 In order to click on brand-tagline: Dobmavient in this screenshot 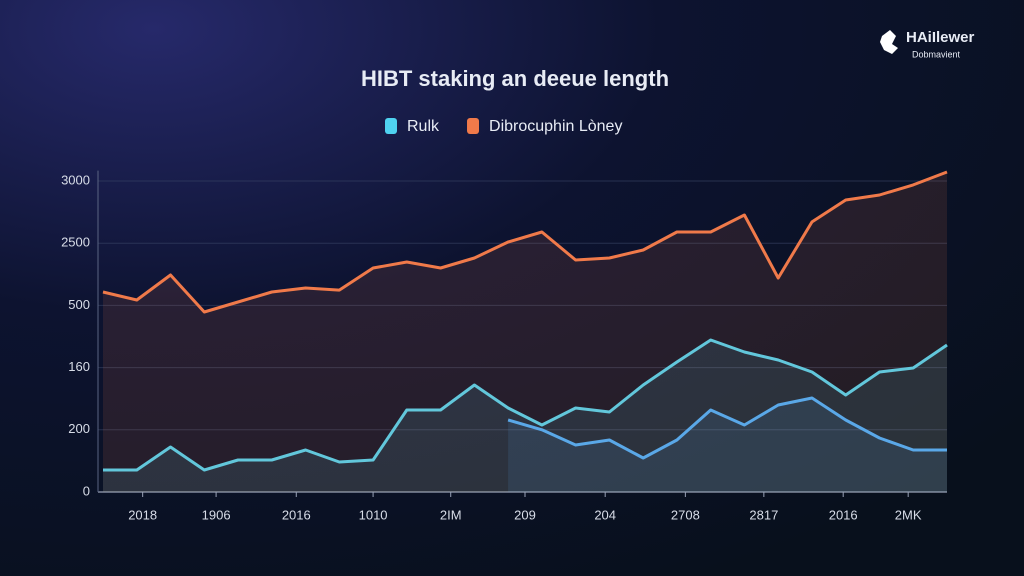, I will do `click(936, 54)`.